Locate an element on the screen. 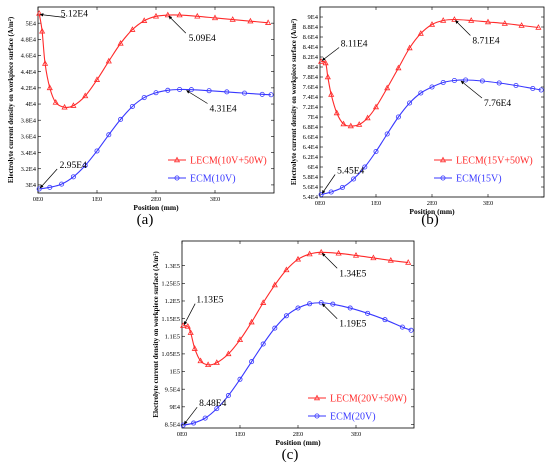  annotation-label: 4.31E4 is located at coordinates (223, 109).